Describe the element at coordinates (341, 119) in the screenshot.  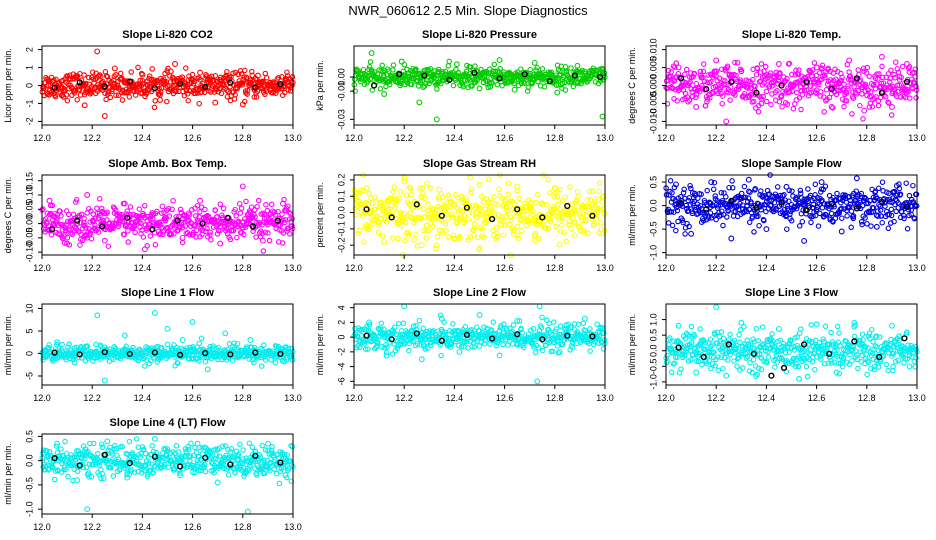
I see `y-tick-label: -0.03` at that location.